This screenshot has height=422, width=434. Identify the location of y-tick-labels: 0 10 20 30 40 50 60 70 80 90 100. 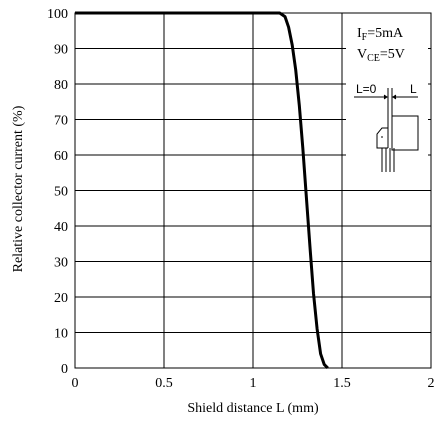
(57, 192).